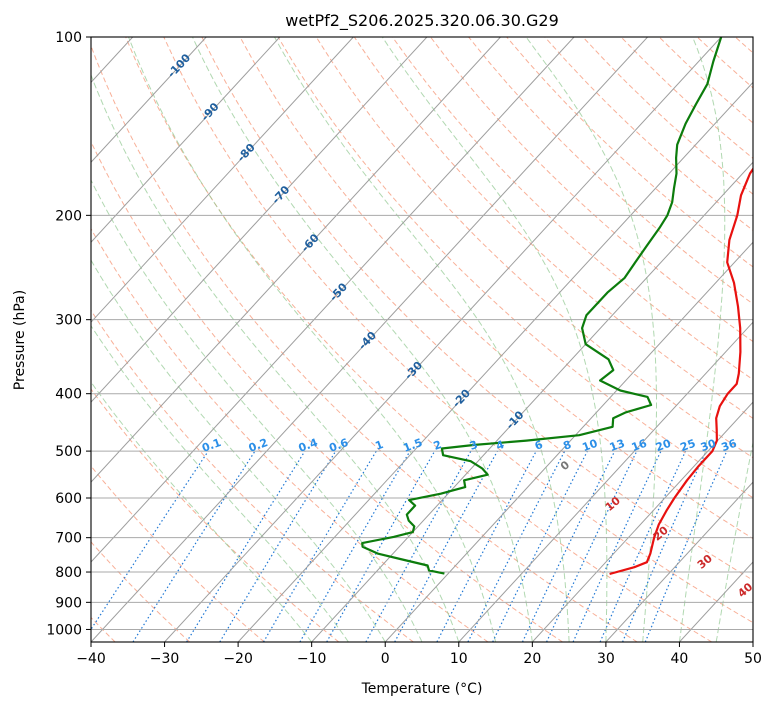 The width and height of the screenshot is (775, 708). Describe the element at coordinates (729, 446) in the screenshot. I see `mixing-ratio-label: 36` at that location.